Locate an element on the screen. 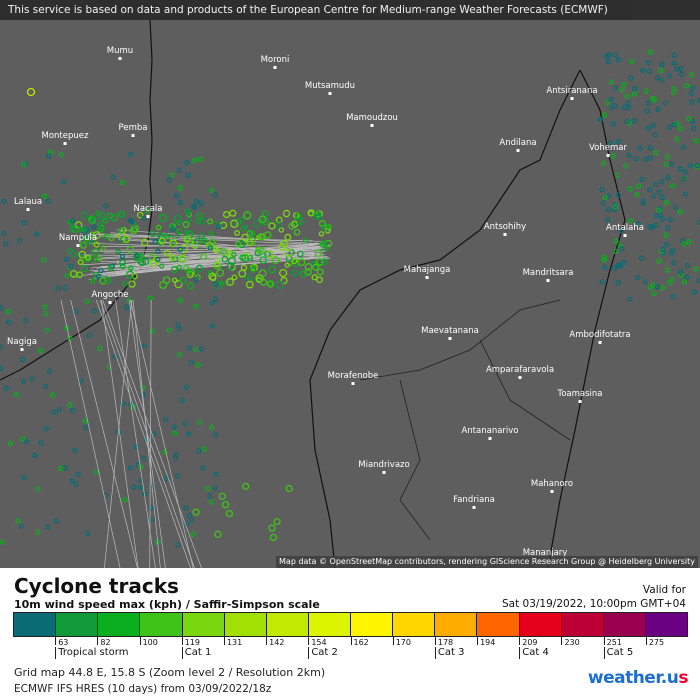 This screenshot has width=700, height=700. place-label: Vohemar is located at coordinates (608, 148).